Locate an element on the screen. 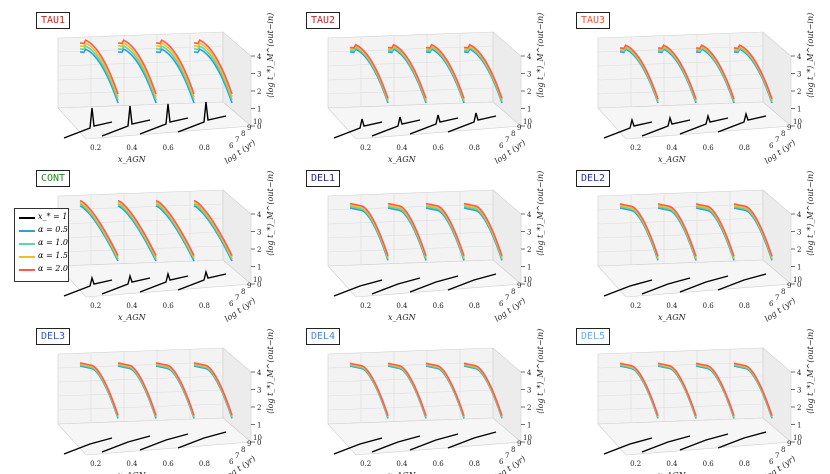 The width and height of the screenshot is (830, 474). panel-title: DEL2 is located at coordinates (593, 178).